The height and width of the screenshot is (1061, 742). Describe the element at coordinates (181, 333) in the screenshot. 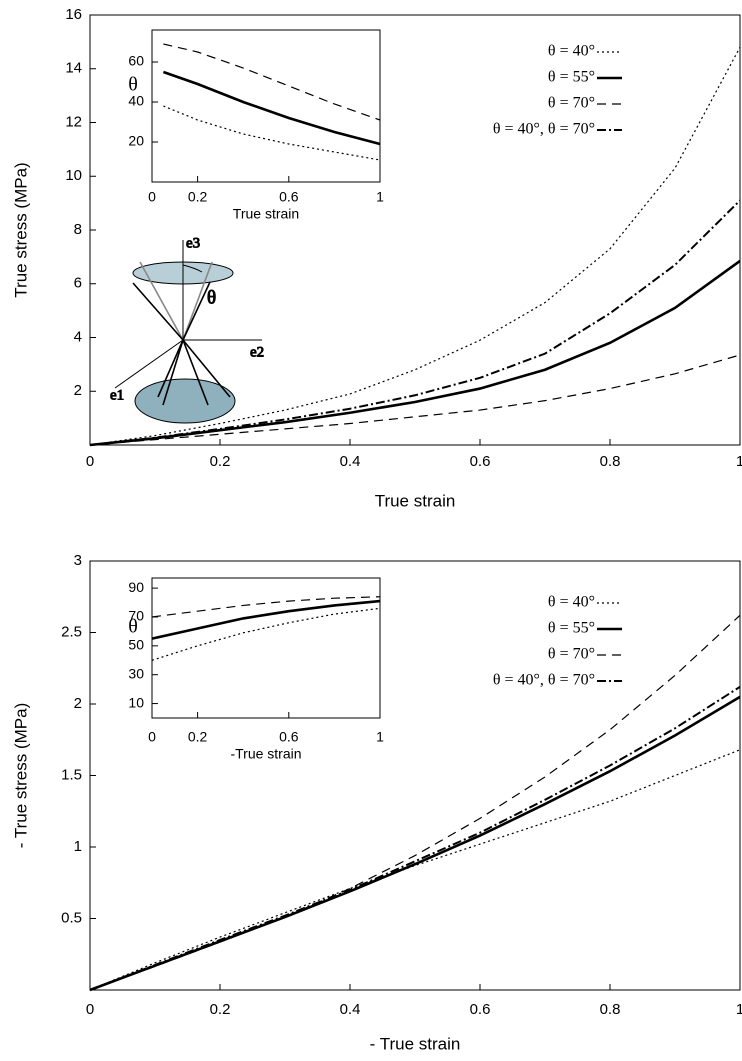

I see `arrows` at that location.